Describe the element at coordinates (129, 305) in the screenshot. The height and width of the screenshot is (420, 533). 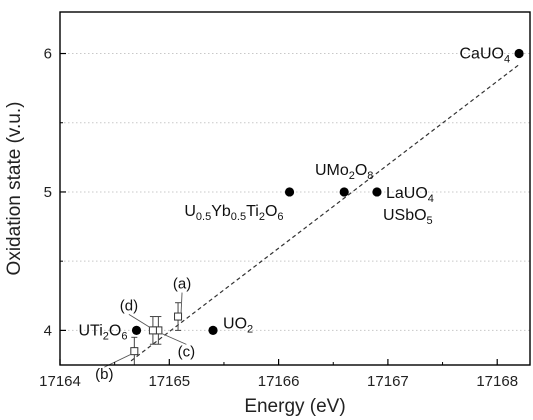
I see `sample-label: (d)` at that location.